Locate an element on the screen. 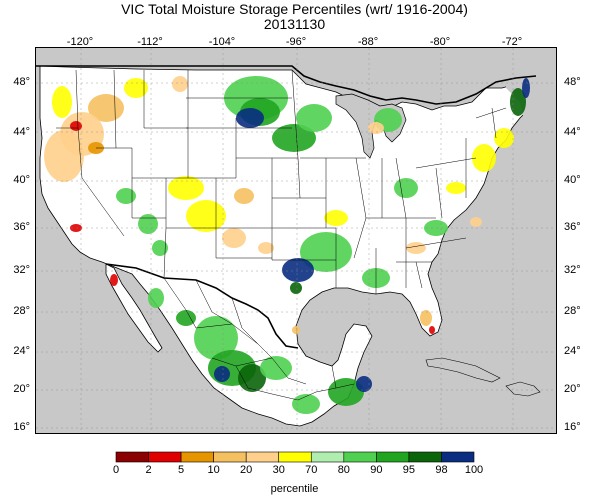  lat-label-right: 28° is located at coordinates (572, 311).